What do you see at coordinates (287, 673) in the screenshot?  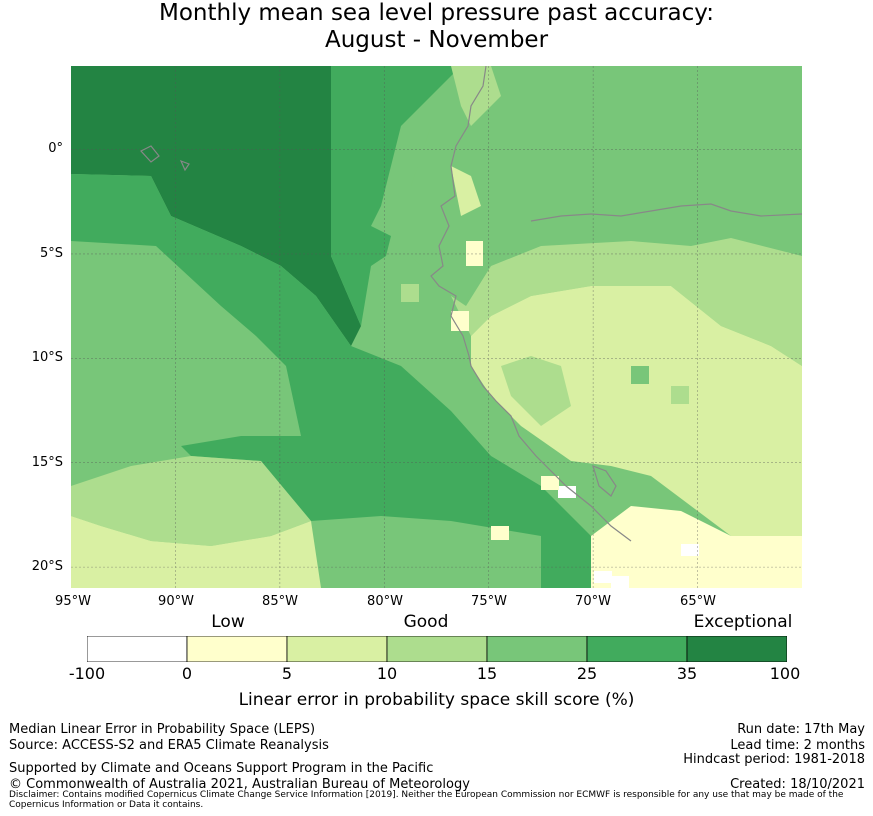 I see `colorbar-tick: 5` at bounding box center [287, 673].